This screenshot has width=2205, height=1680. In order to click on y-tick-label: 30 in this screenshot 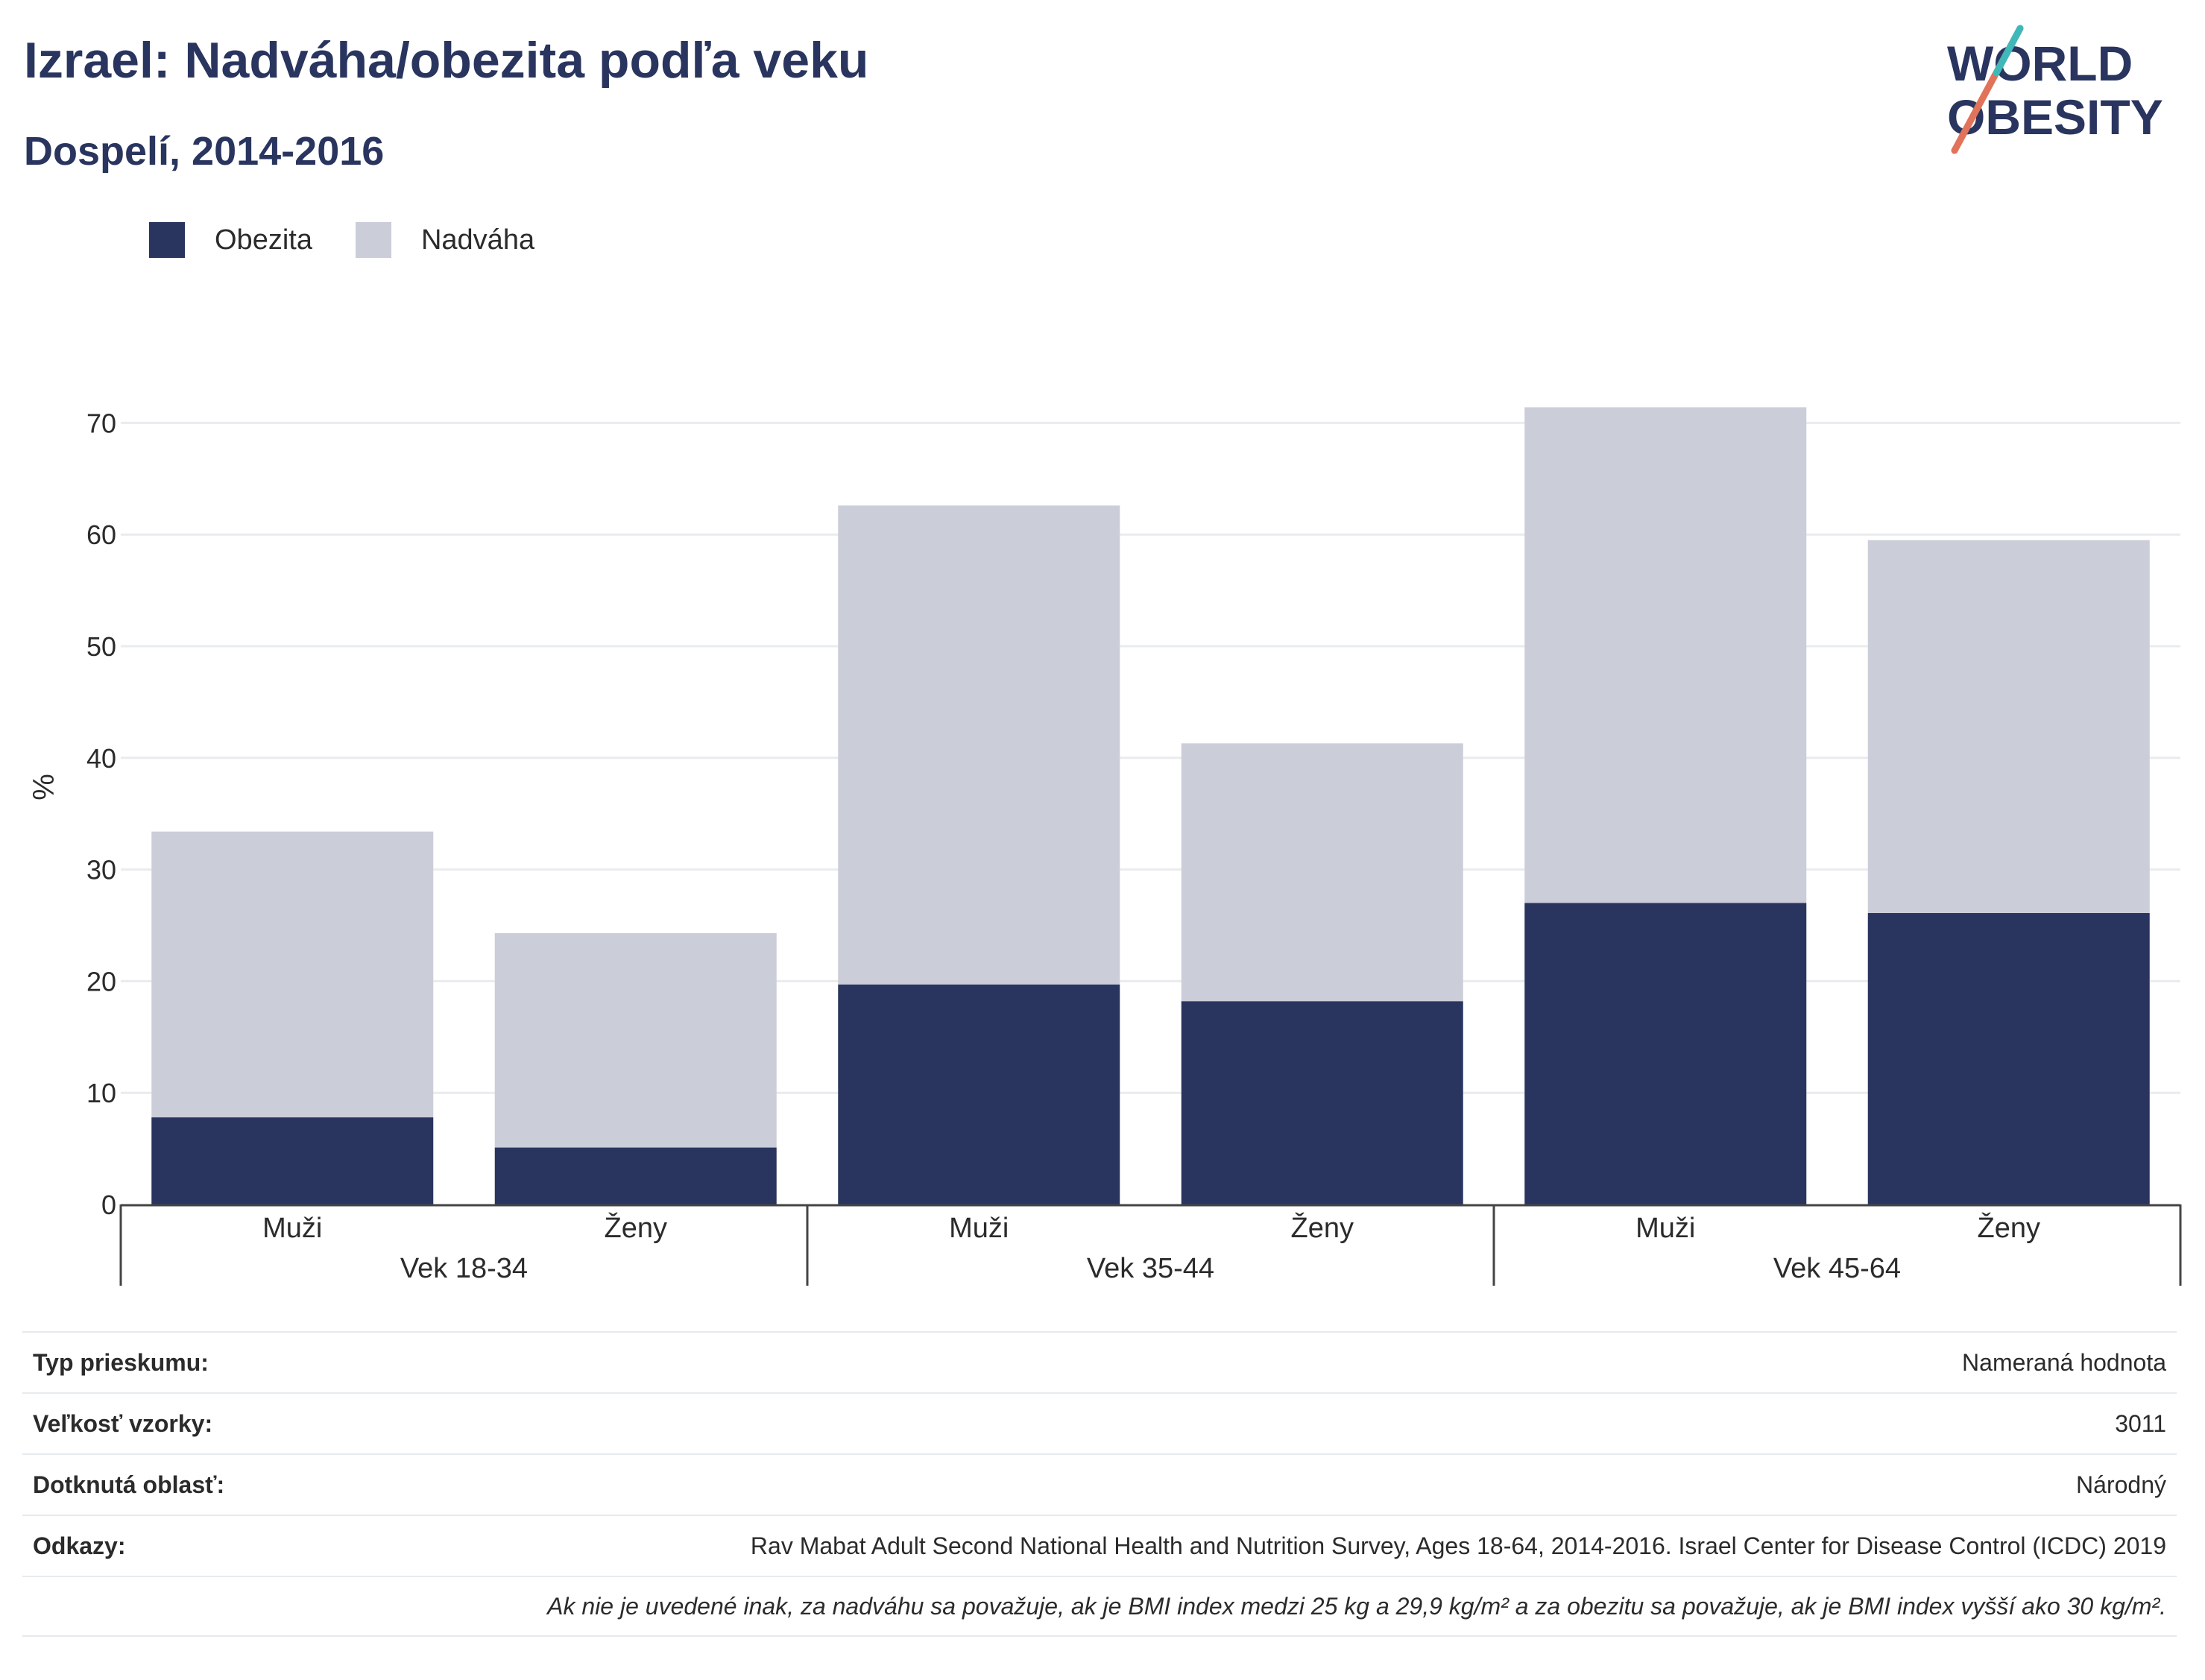, I will do `click(101, 870)`.